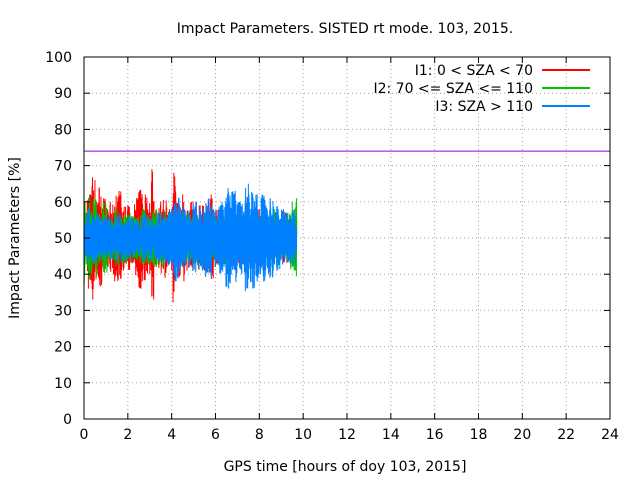 The height and width of the screenshot is (480, 640). I want to click on x-tick-label-4: 8, so click(259, 435).